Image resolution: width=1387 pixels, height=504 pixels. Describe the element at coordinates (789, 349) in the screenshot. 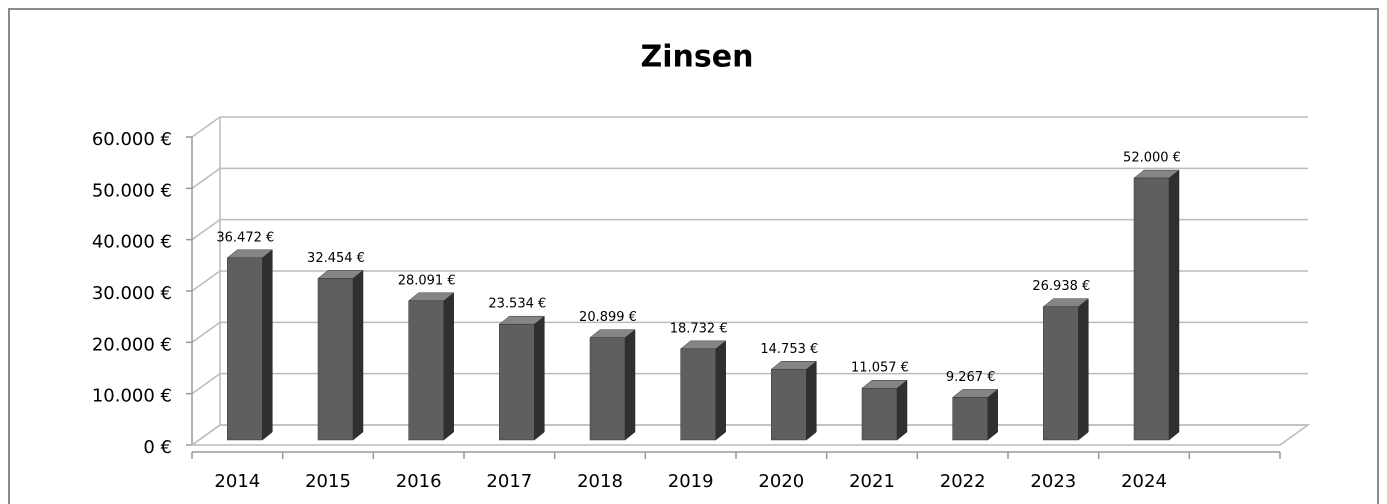

I see `value-label: 14.753 €` at that location.